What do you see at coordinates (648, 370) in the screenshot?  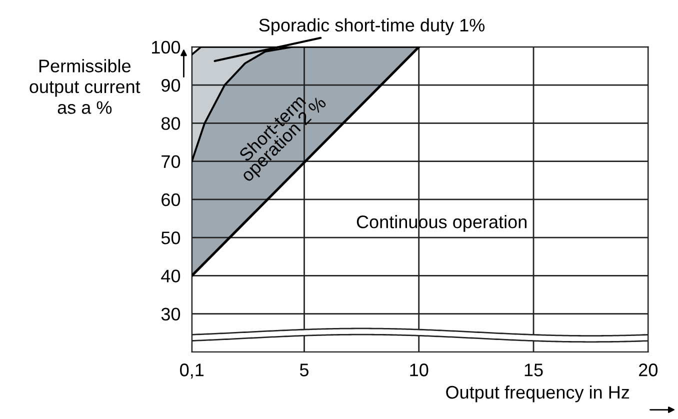 I see `x-tick-label: 20` at bounding box center [648, 370].